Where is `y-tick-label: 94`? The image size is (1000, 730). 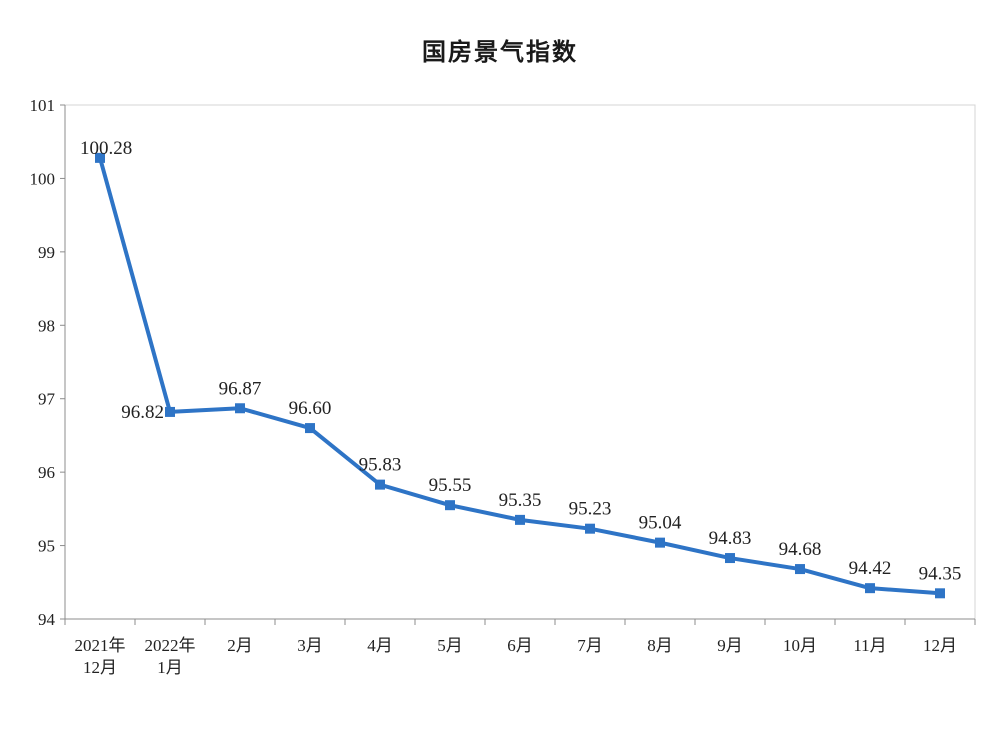 y-tick-label: 94 is located at coordinates (47, 619).